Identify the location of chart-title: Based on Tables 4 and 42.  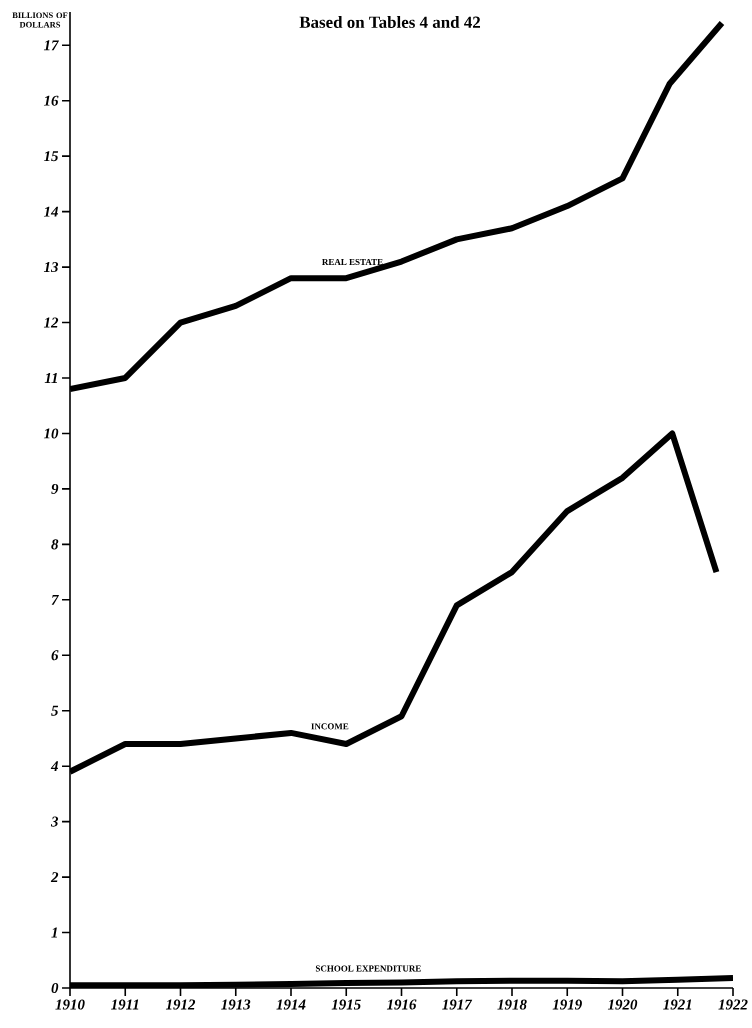
(390, 22).